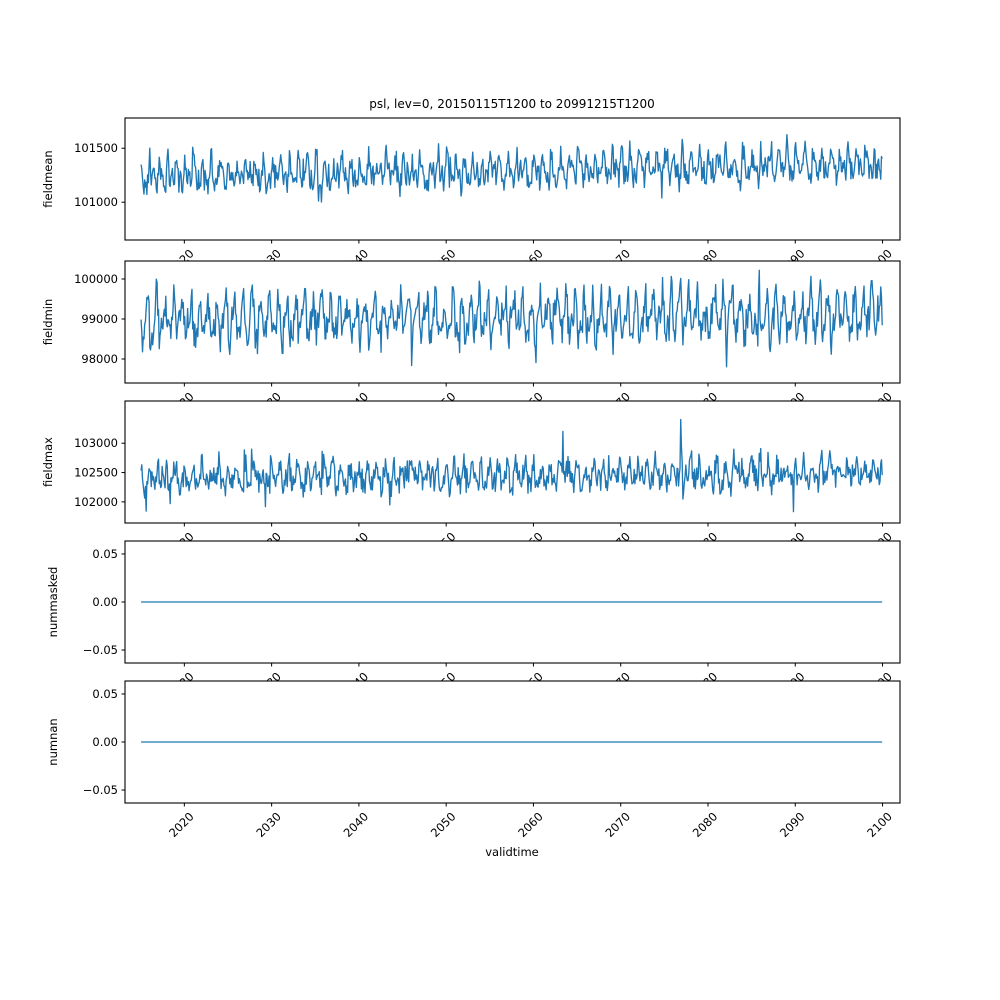  I want to click on y-axis-label-fieldmax: fieldmax, so click(48, 462).